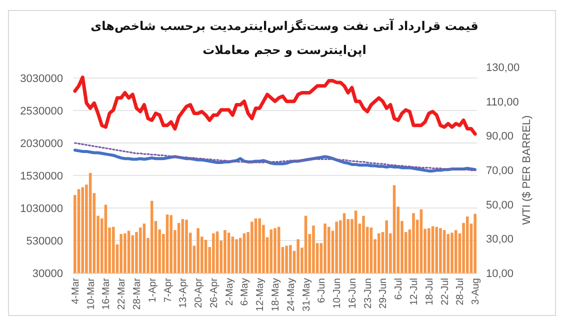  Describe the element at coordinates (338, 293) in the screenshot. I see `x-tick-label: 10-Jun` at that location.